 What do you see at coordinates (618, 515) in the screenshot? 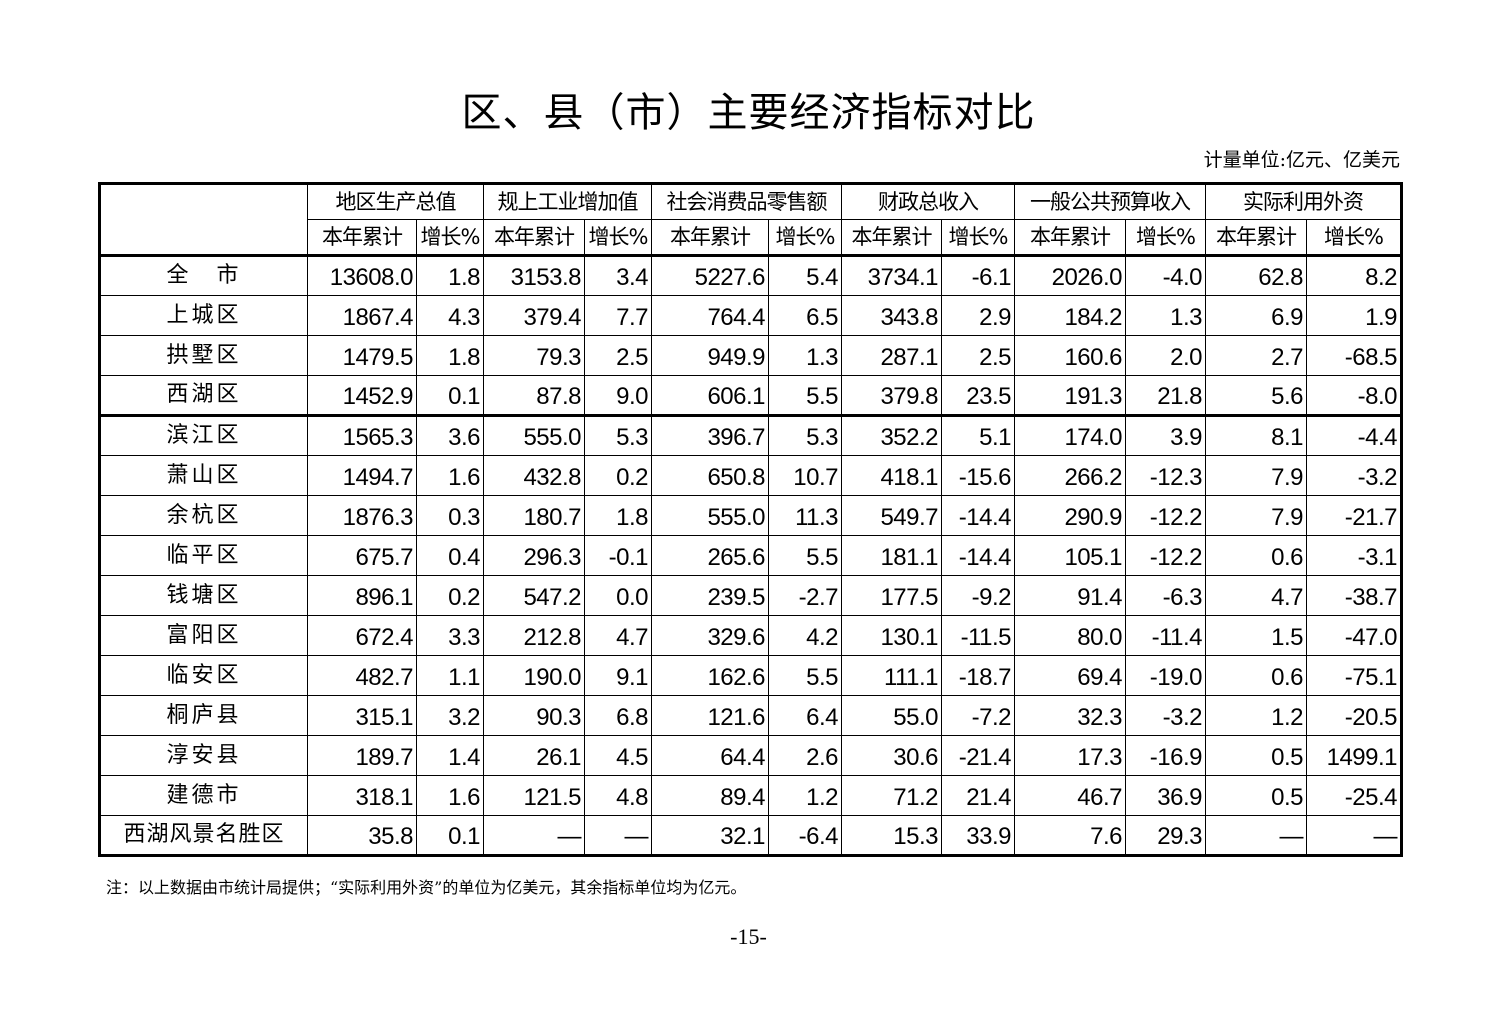
I see `growth-value-cell: 1.8` at bounding box center [618, 515].